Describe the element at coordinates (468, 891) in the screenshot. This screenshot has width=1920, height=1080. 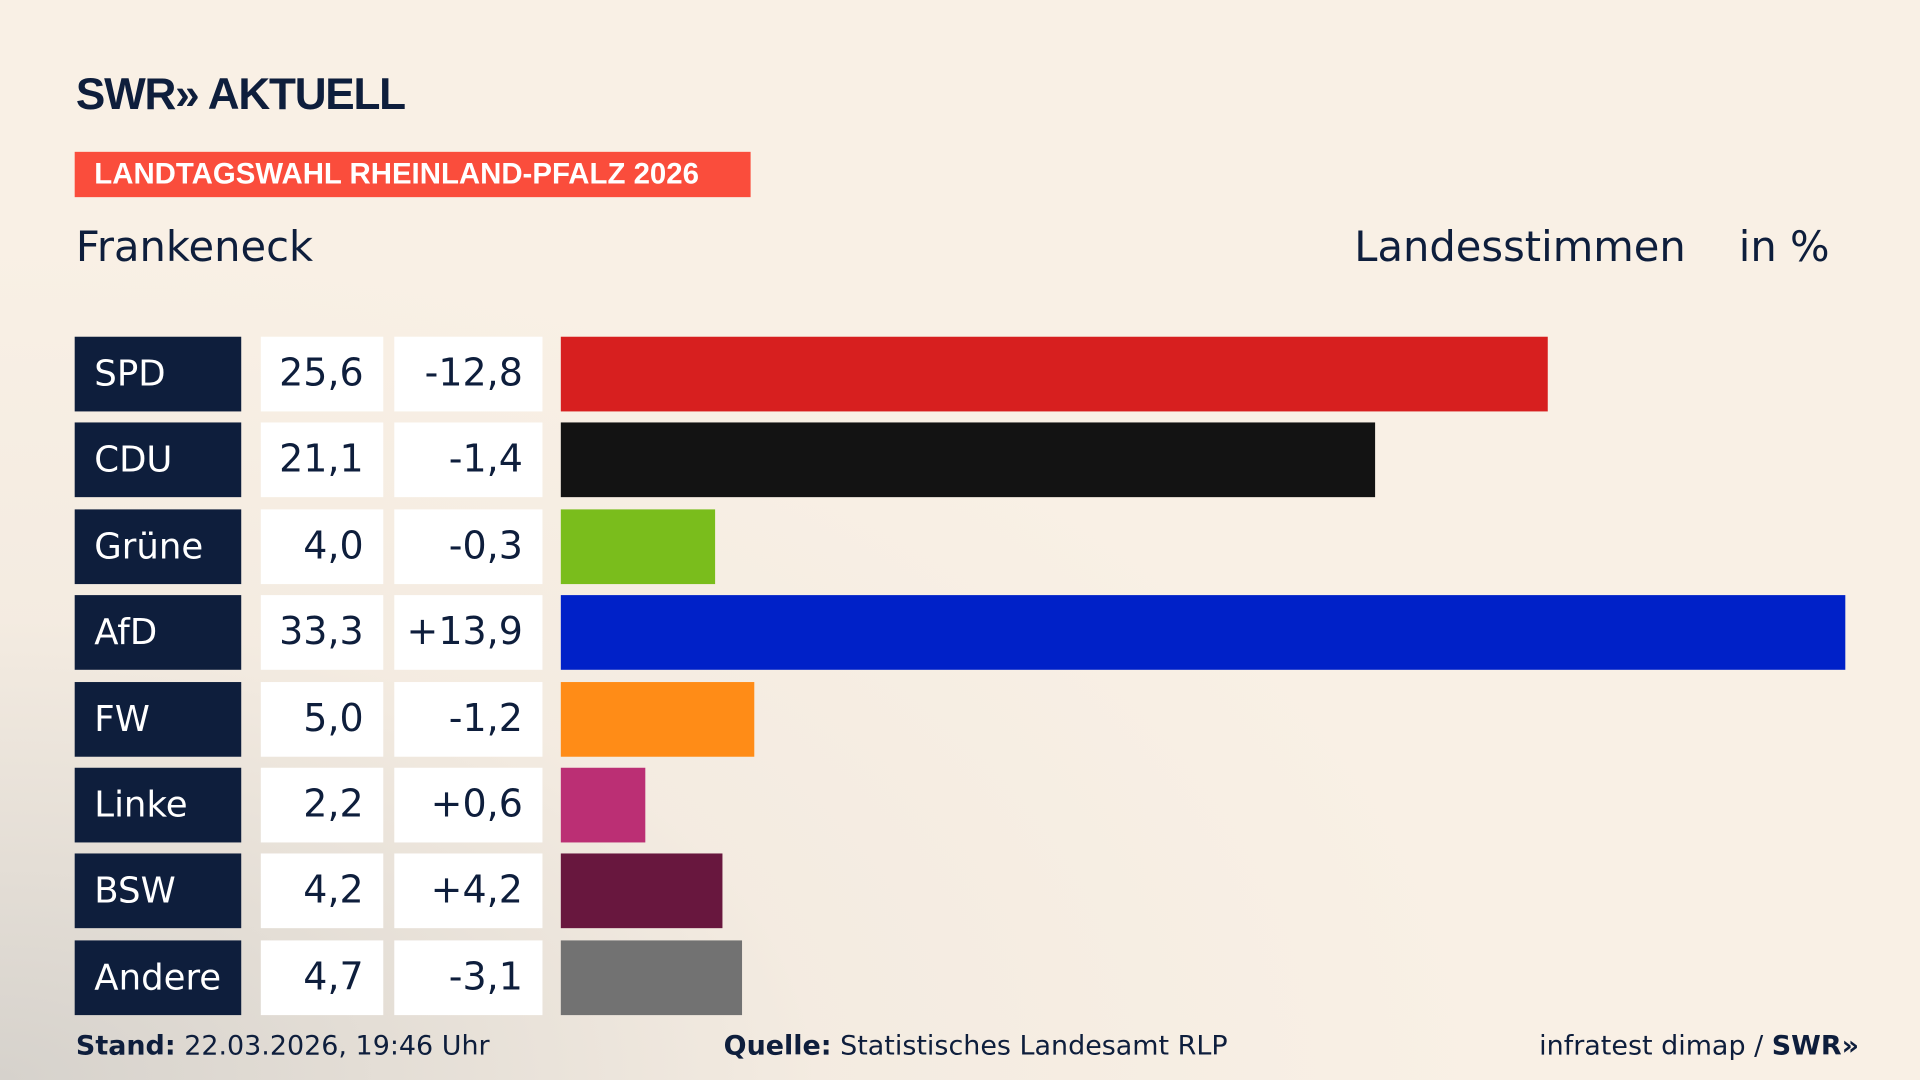
I see `diff-label: +4,2` at that location.